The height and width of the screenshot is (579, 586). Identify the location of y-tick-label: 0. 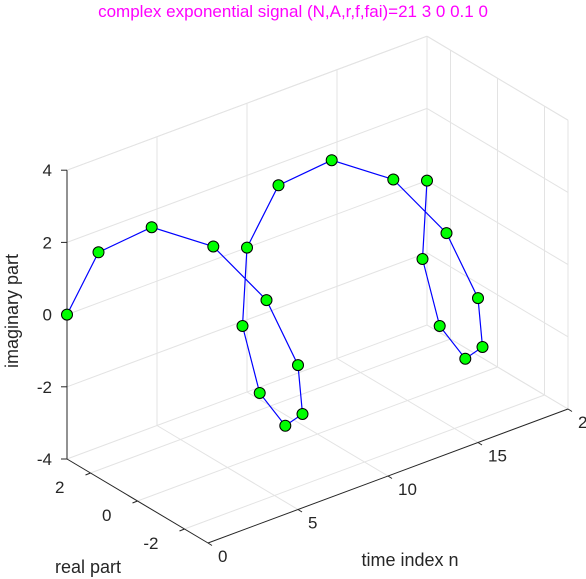
(106, 515).